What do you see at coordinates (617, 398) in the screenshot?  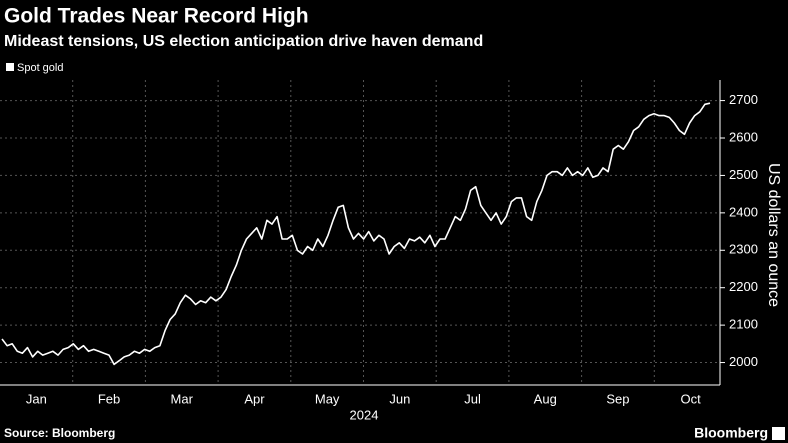 I see `x-tick-label: Sep` at bounding box center [617, 398].